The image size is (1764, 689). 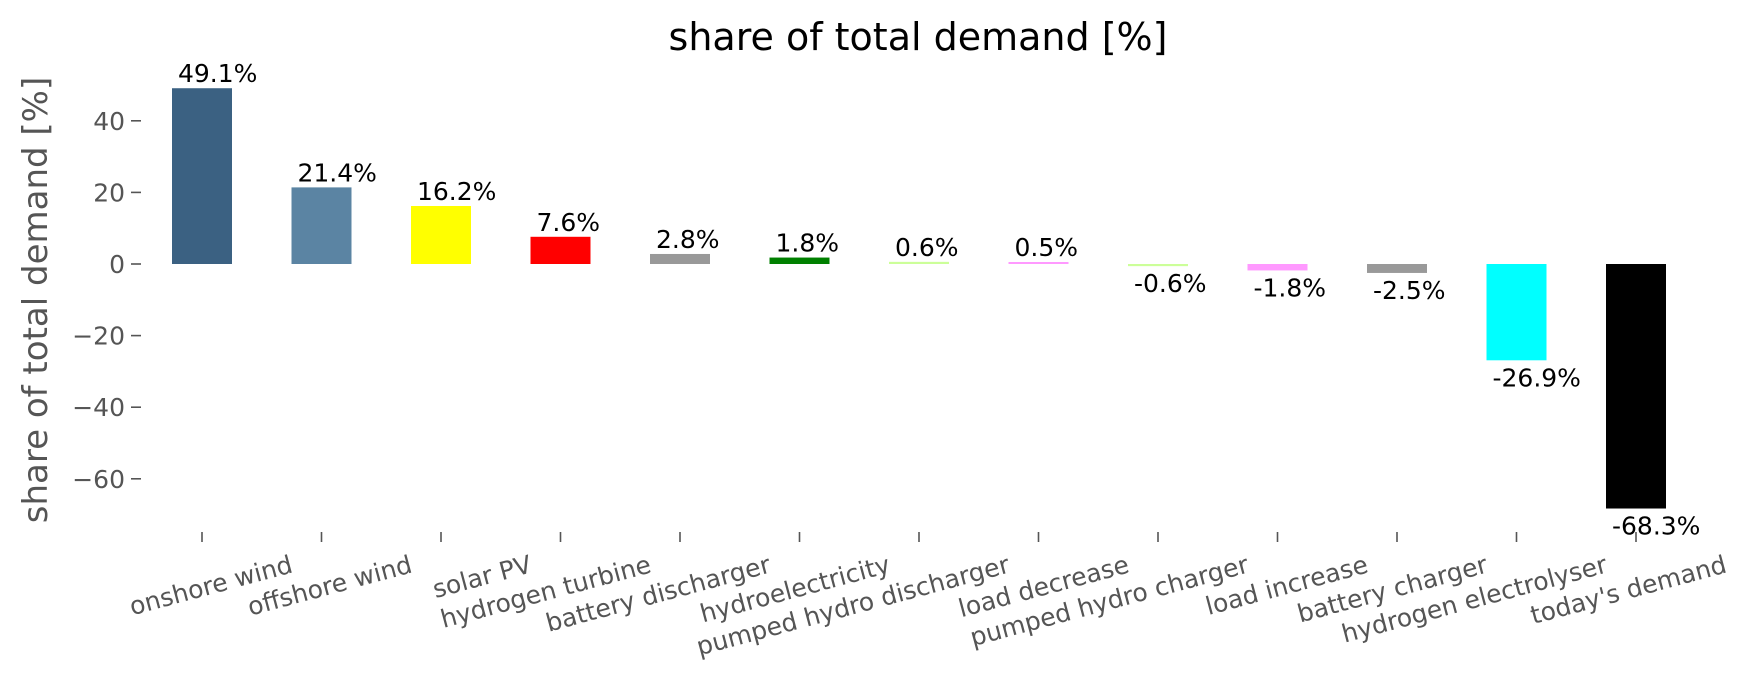 I want to click on data-label: -68.3%, so click(x=1656, y=526).